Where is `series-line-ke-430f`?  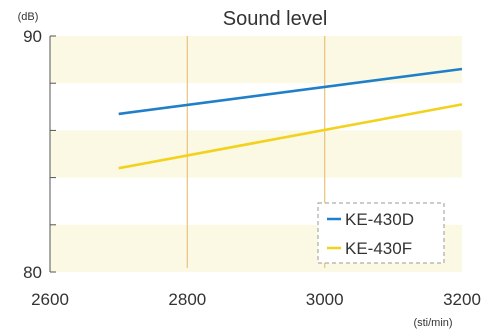
series-line-ke-430f is located at coordinates (290, 136).